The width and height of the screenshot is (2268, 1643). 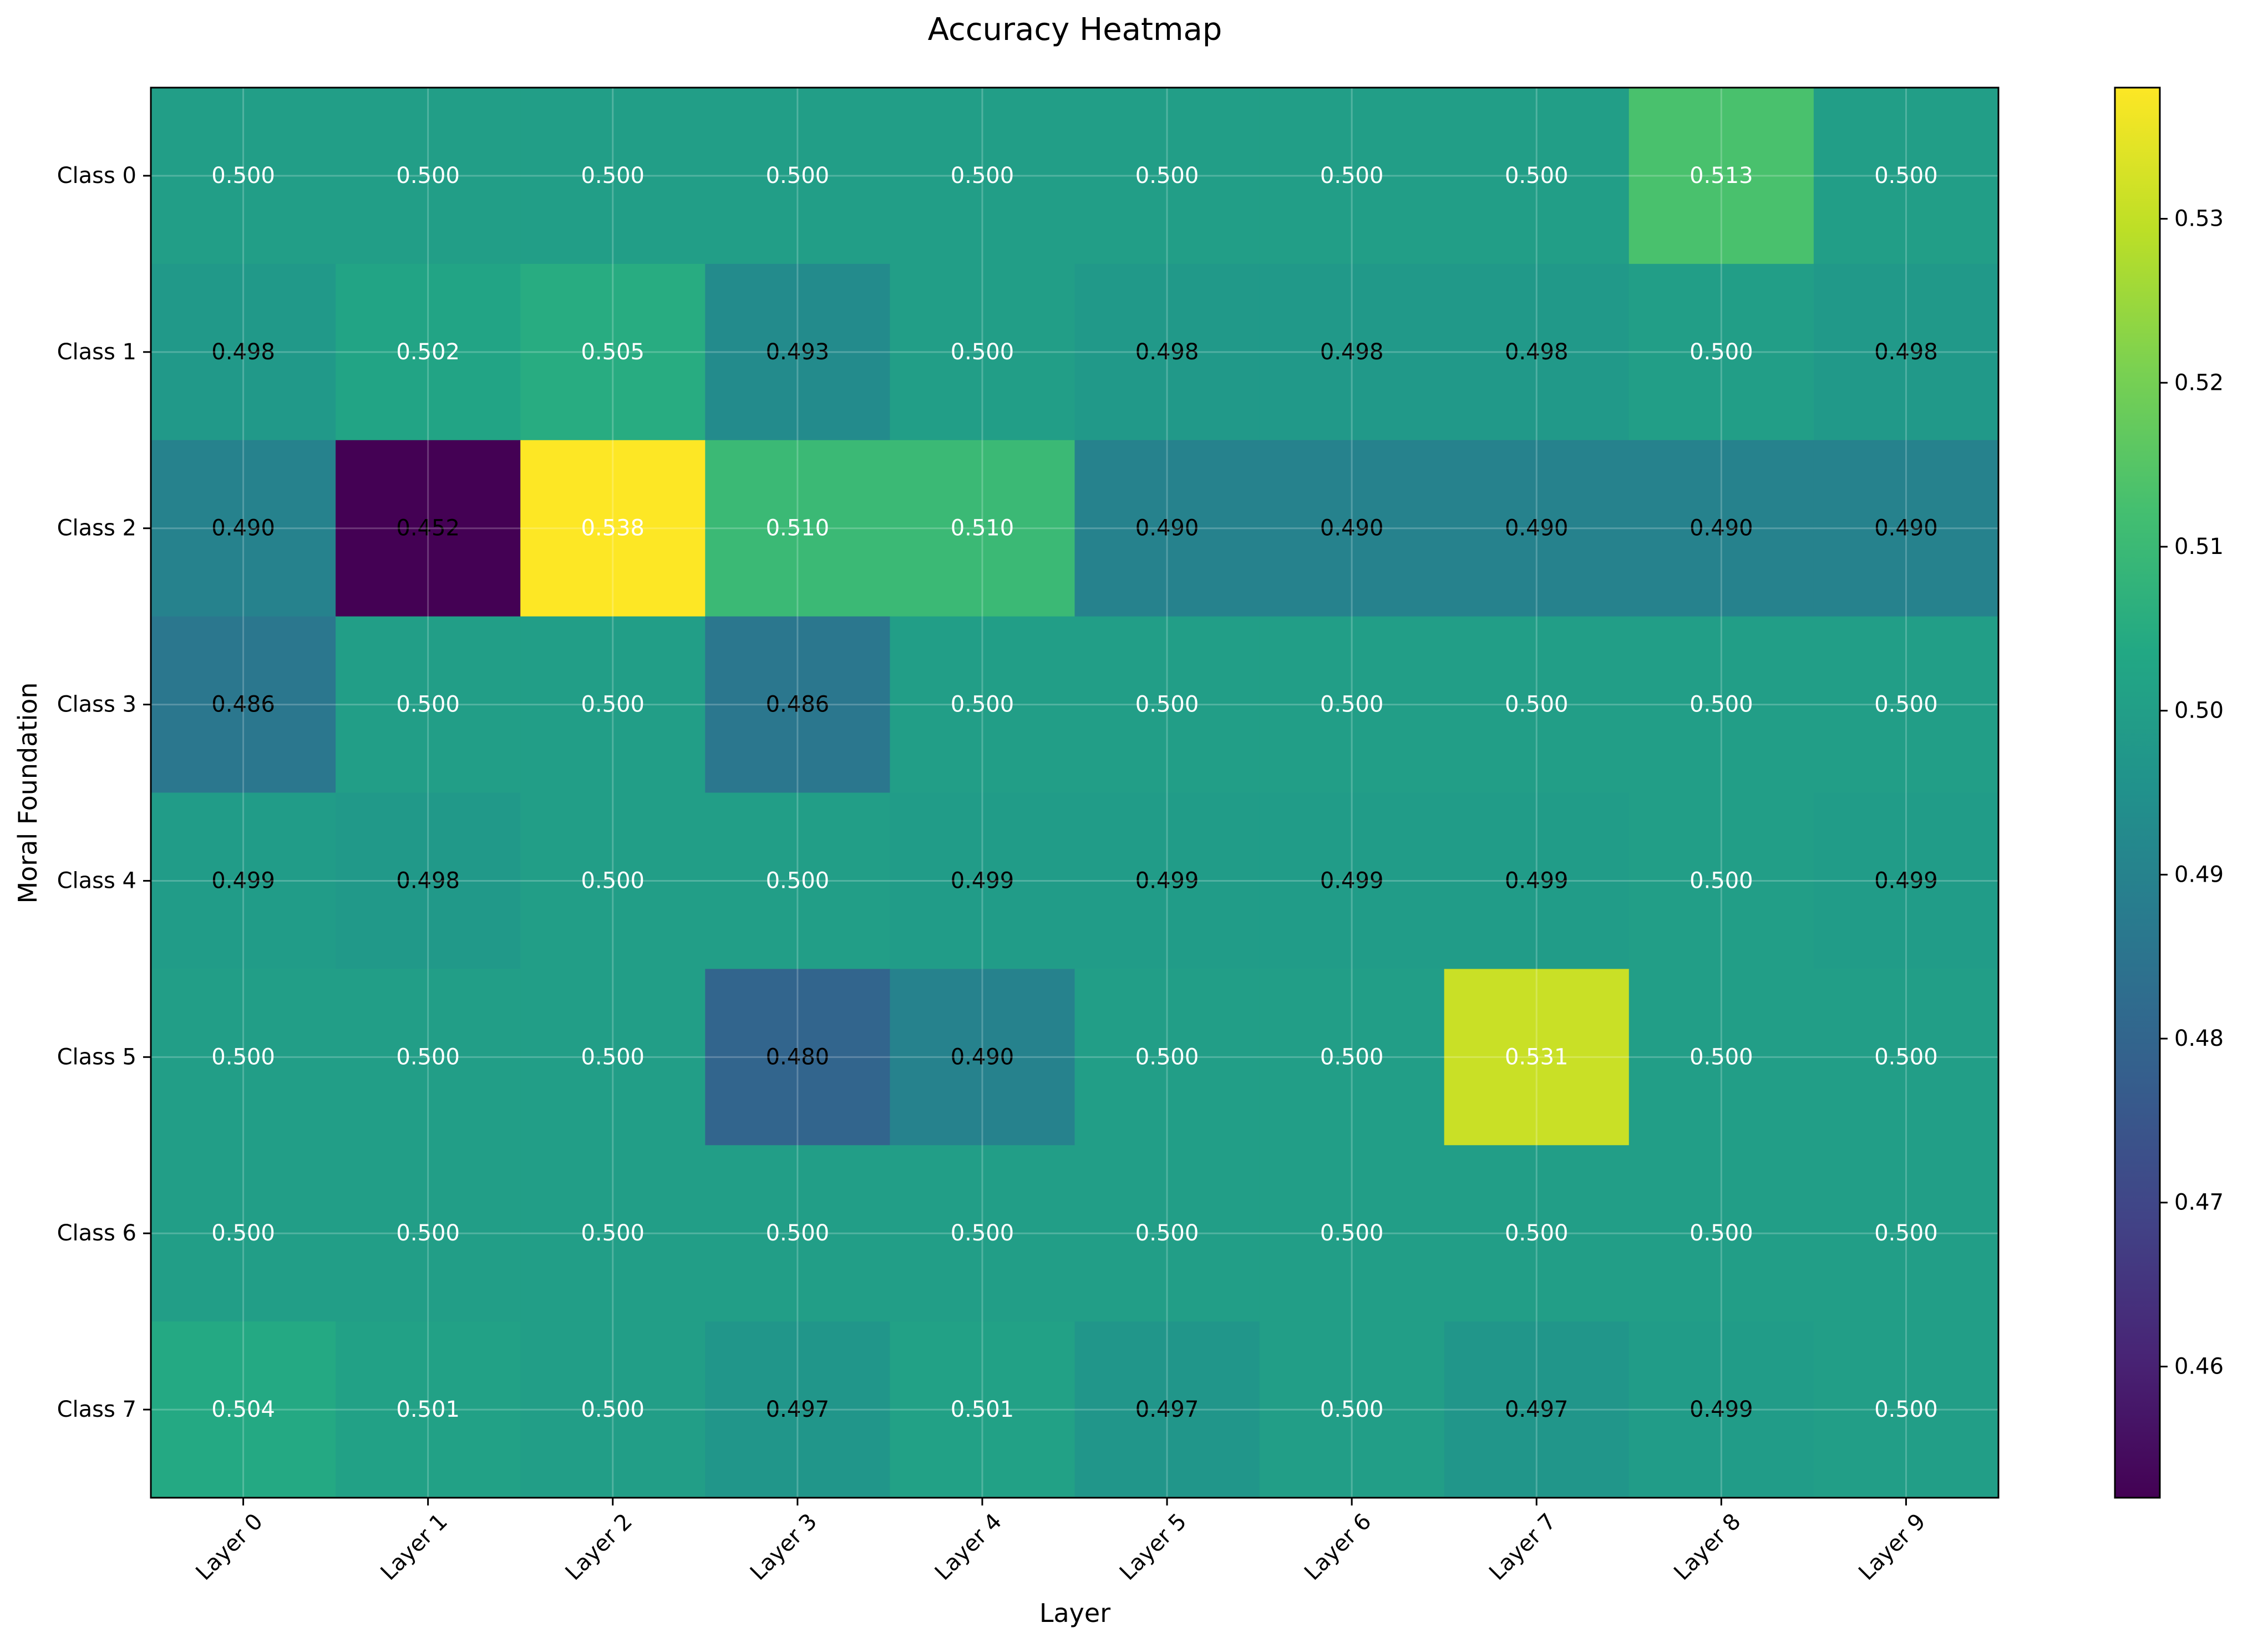 I want to click on colorbar-gradient, so click(x=2138, y=793).